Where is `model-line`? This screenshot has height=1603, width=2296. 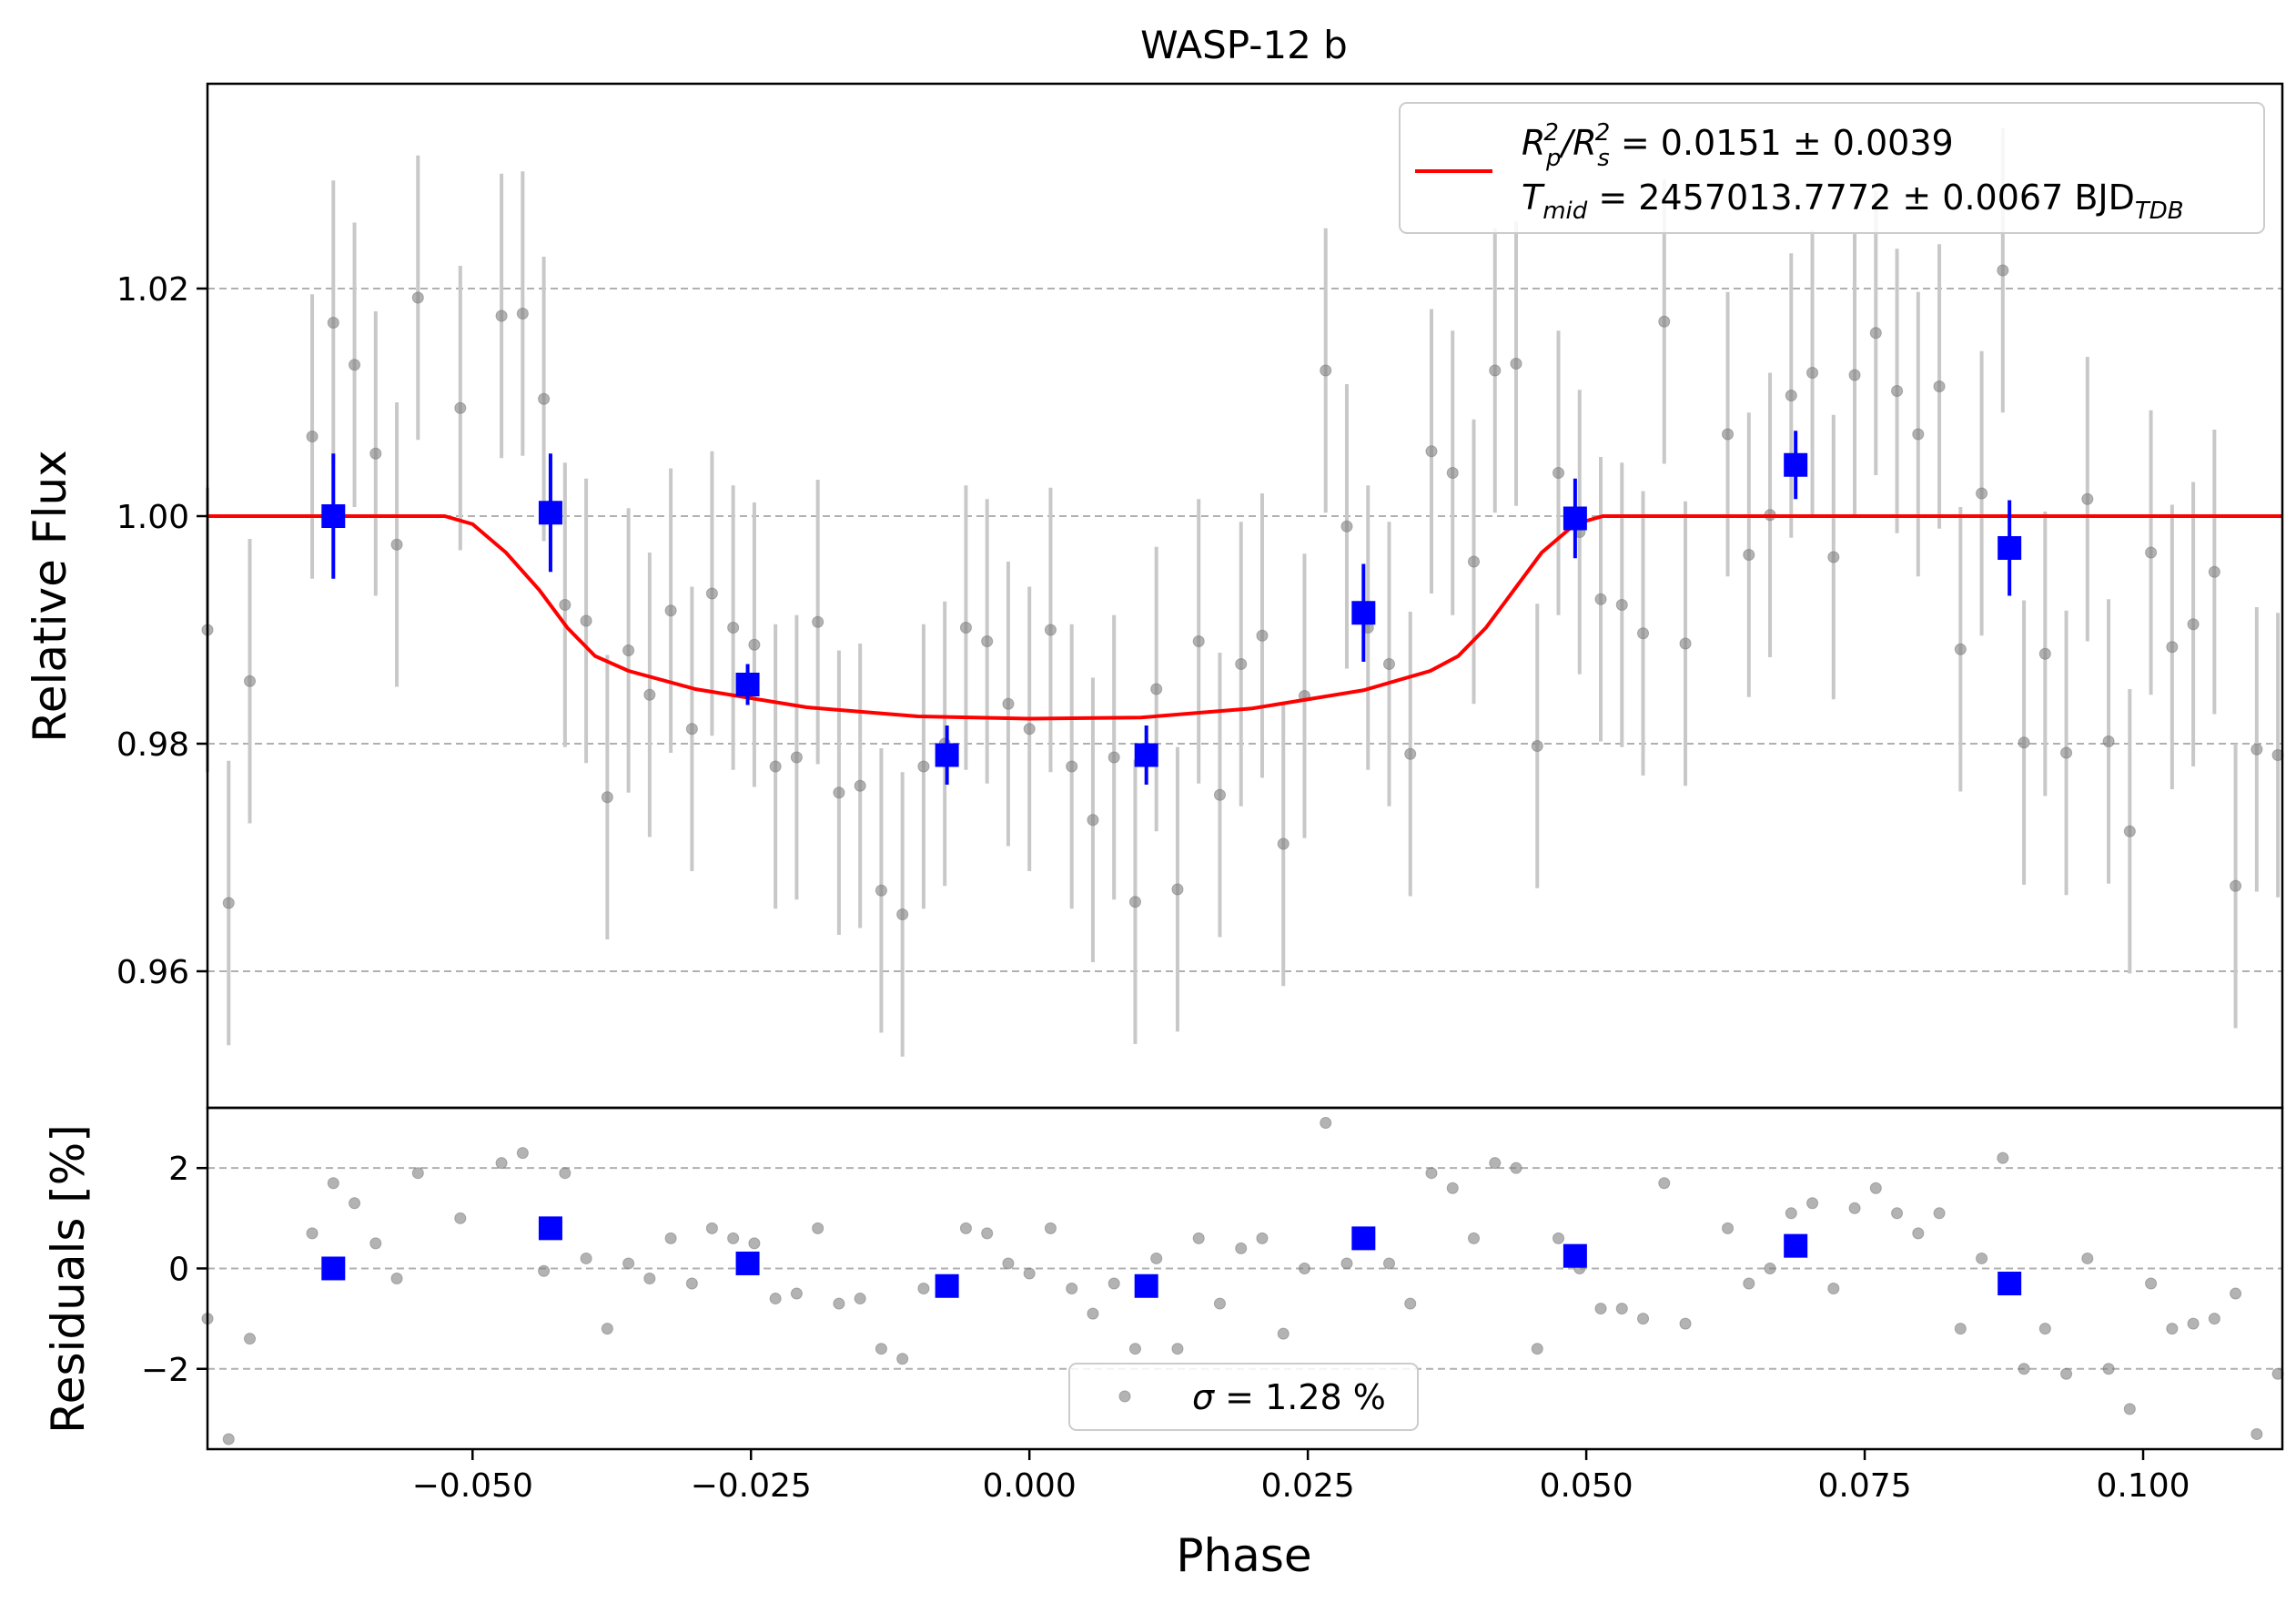
model-line is located at coordinates (1244, 617).